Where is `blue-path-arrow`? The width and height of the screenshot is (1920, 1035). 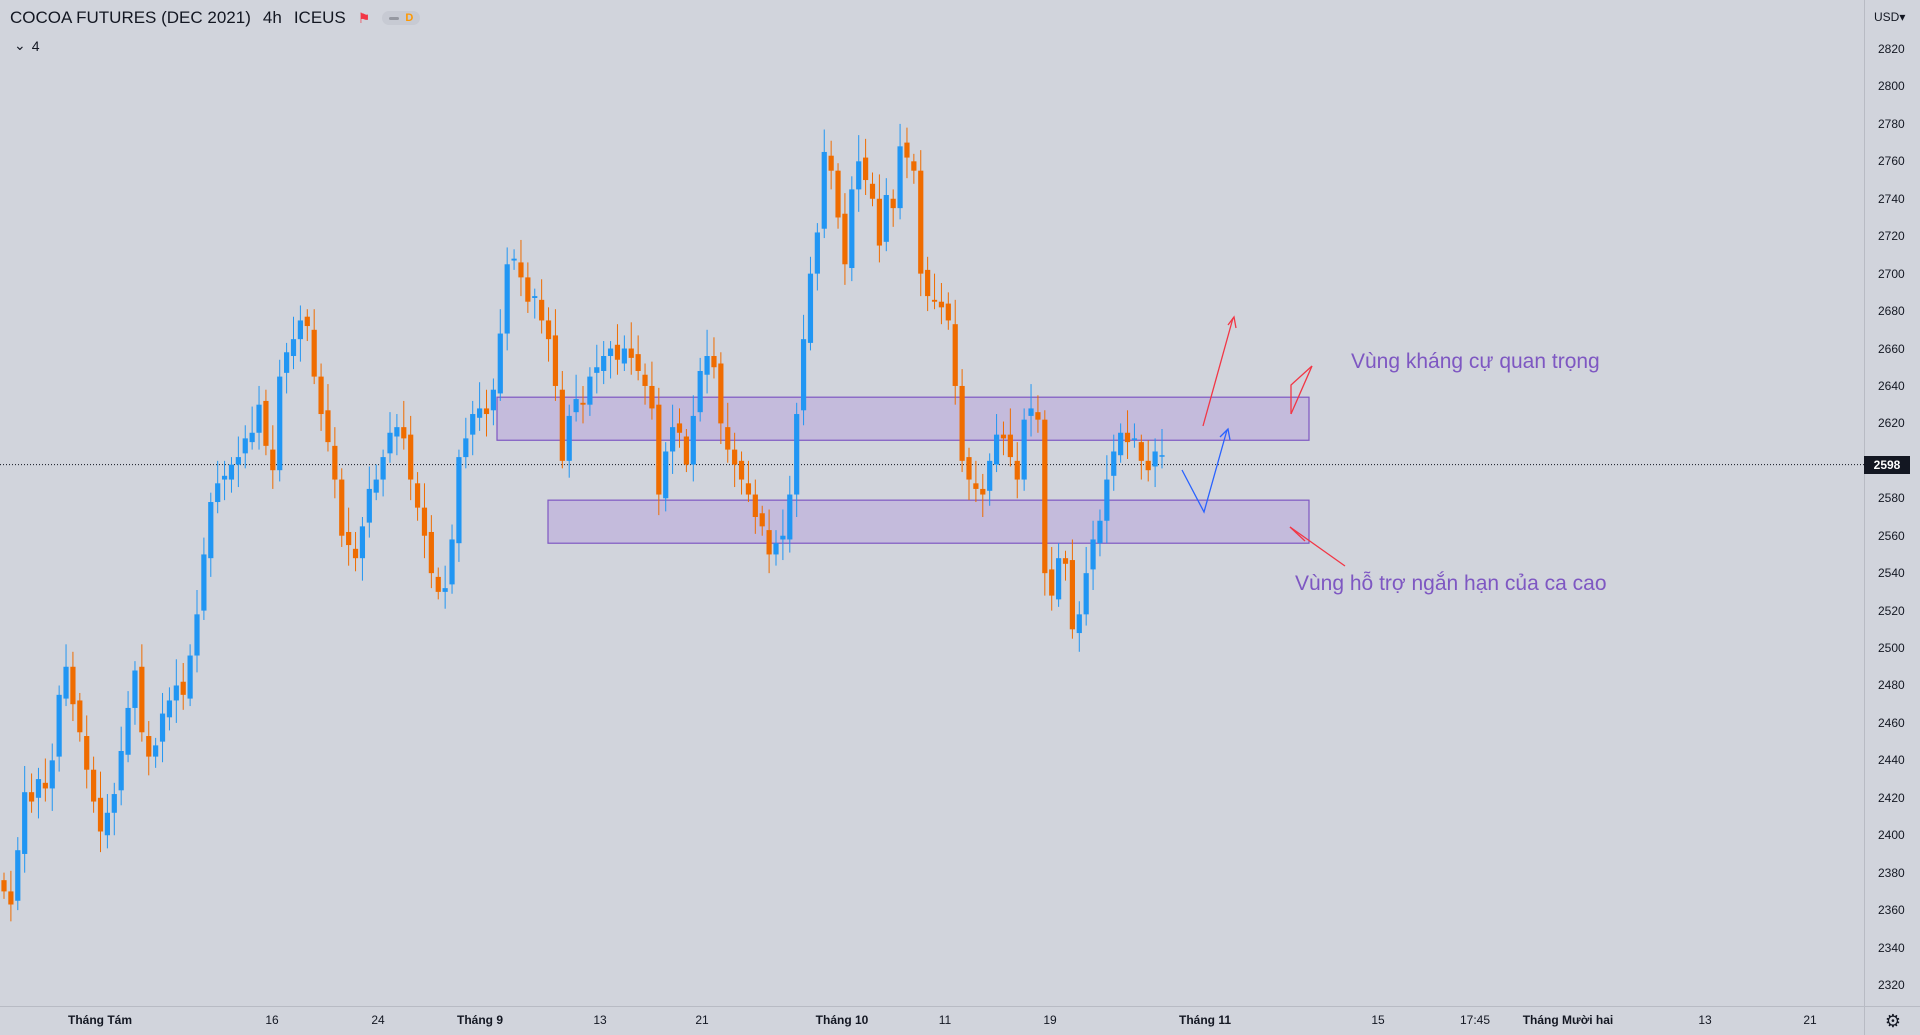 blue-path-arrow is located at coordinates (1204, 471).